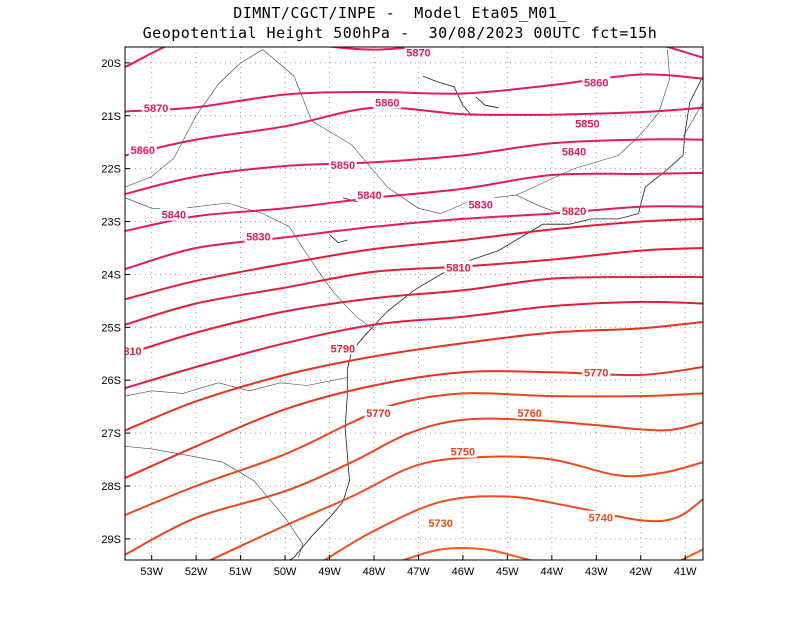  I want to click on x-tick-label: 41W, so click(685, 572).